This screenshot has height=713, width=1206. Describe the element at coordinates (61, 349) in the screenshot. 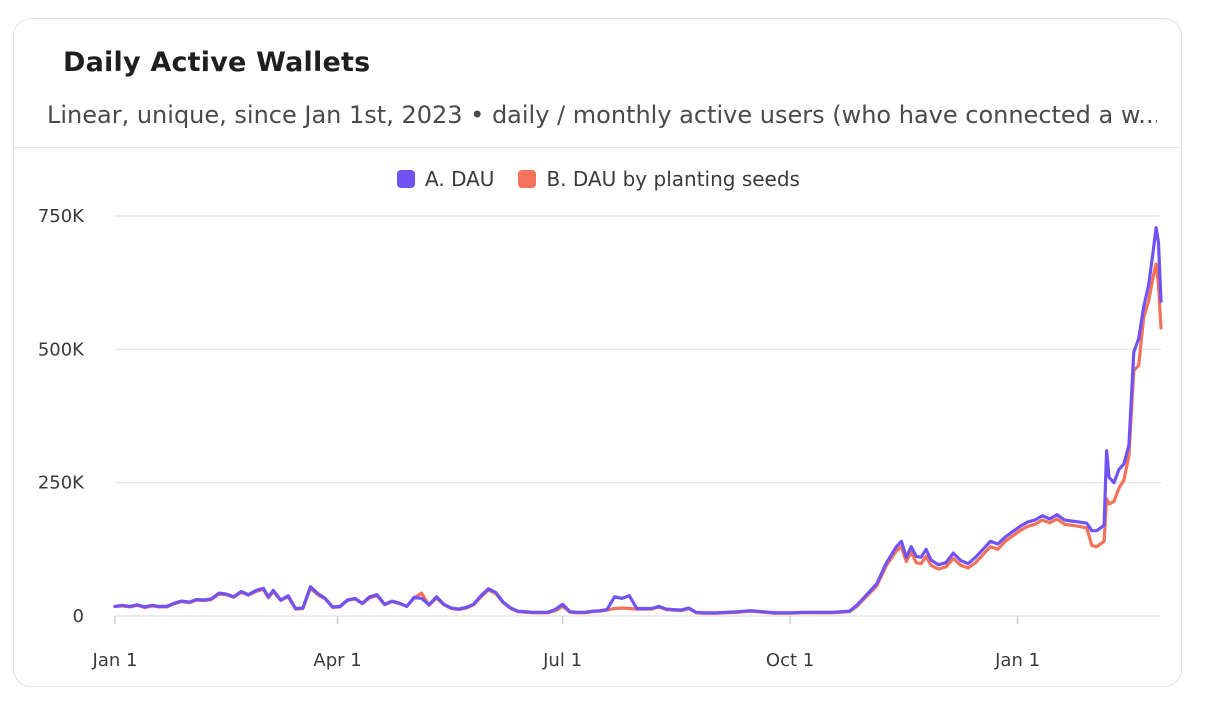

I see `y-tick-label: 500K` at that location.